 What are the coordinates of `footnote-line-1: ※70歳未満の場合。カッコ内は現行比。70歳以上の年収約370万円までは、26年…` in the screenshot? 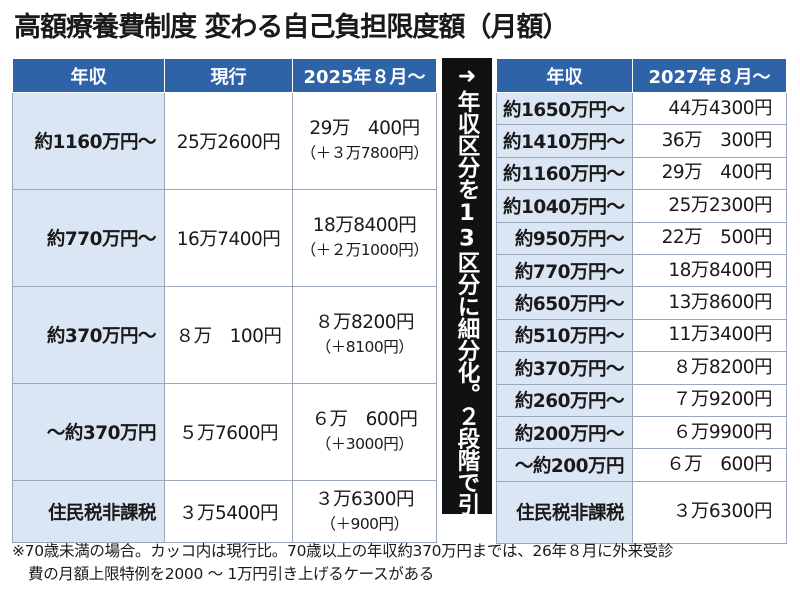 It's located at (343, 551).